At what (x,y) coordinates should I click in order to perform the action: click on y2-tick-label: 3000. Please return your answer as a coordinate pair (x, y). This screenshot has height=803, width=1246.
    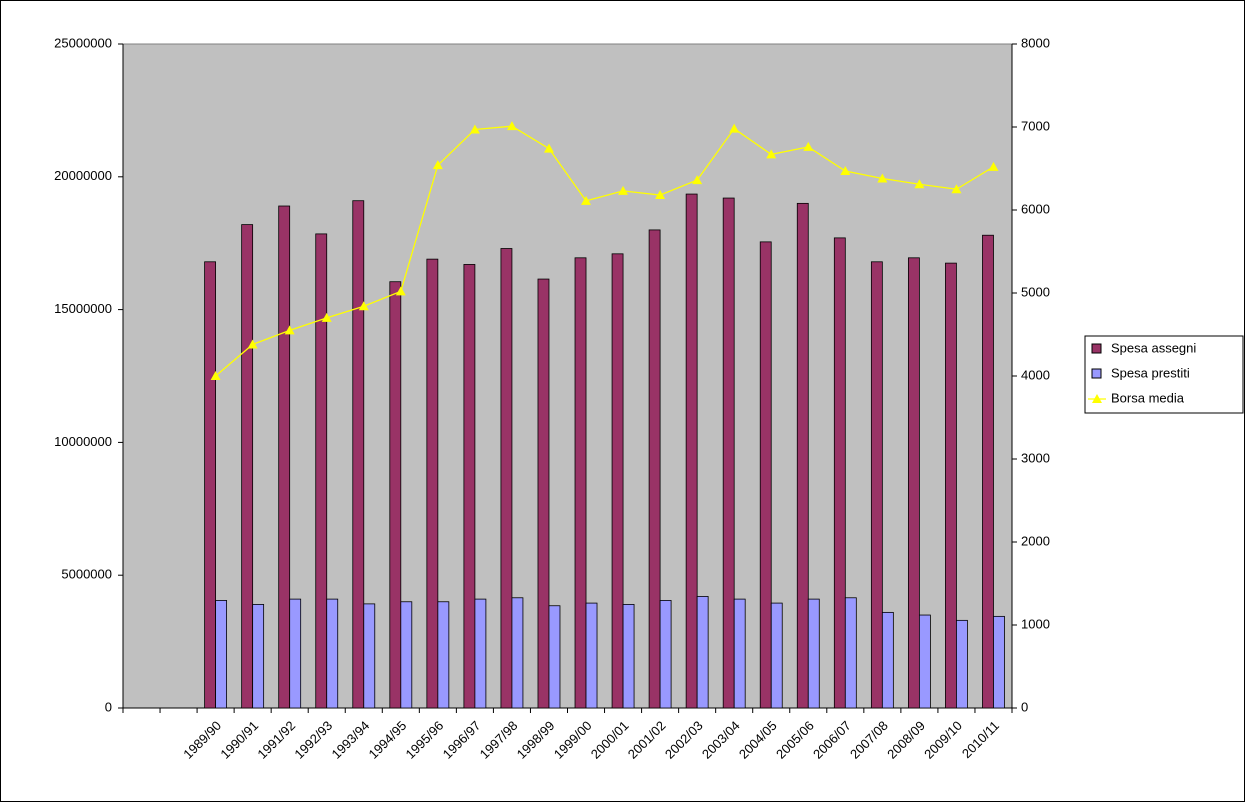
    Looking at the image, I should click on (1035, 457).